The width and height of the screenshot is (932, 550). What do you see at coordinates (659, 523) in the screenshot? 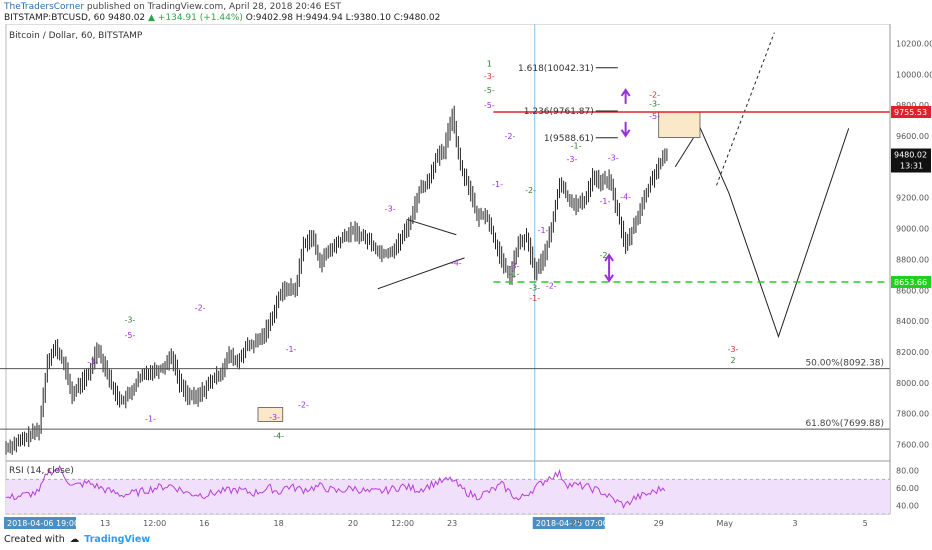
I see `x-tick-label: 29` at bounding box center [659, 523].